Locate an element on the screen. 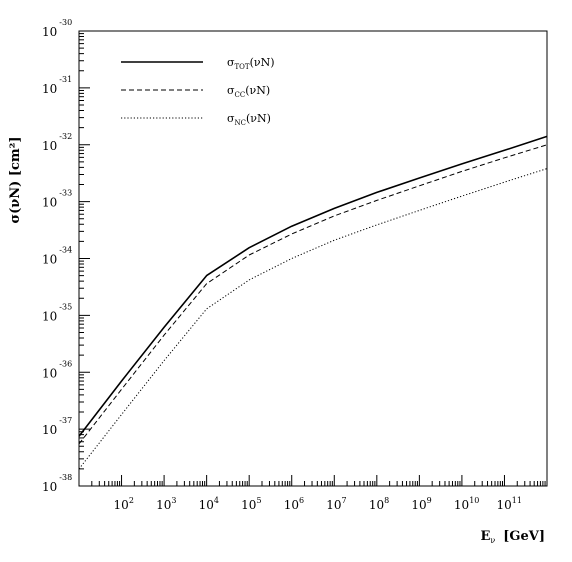 This screenshot has width=572, height=562. y-tick-label: 10-38 is located at coordinates (57, 483).